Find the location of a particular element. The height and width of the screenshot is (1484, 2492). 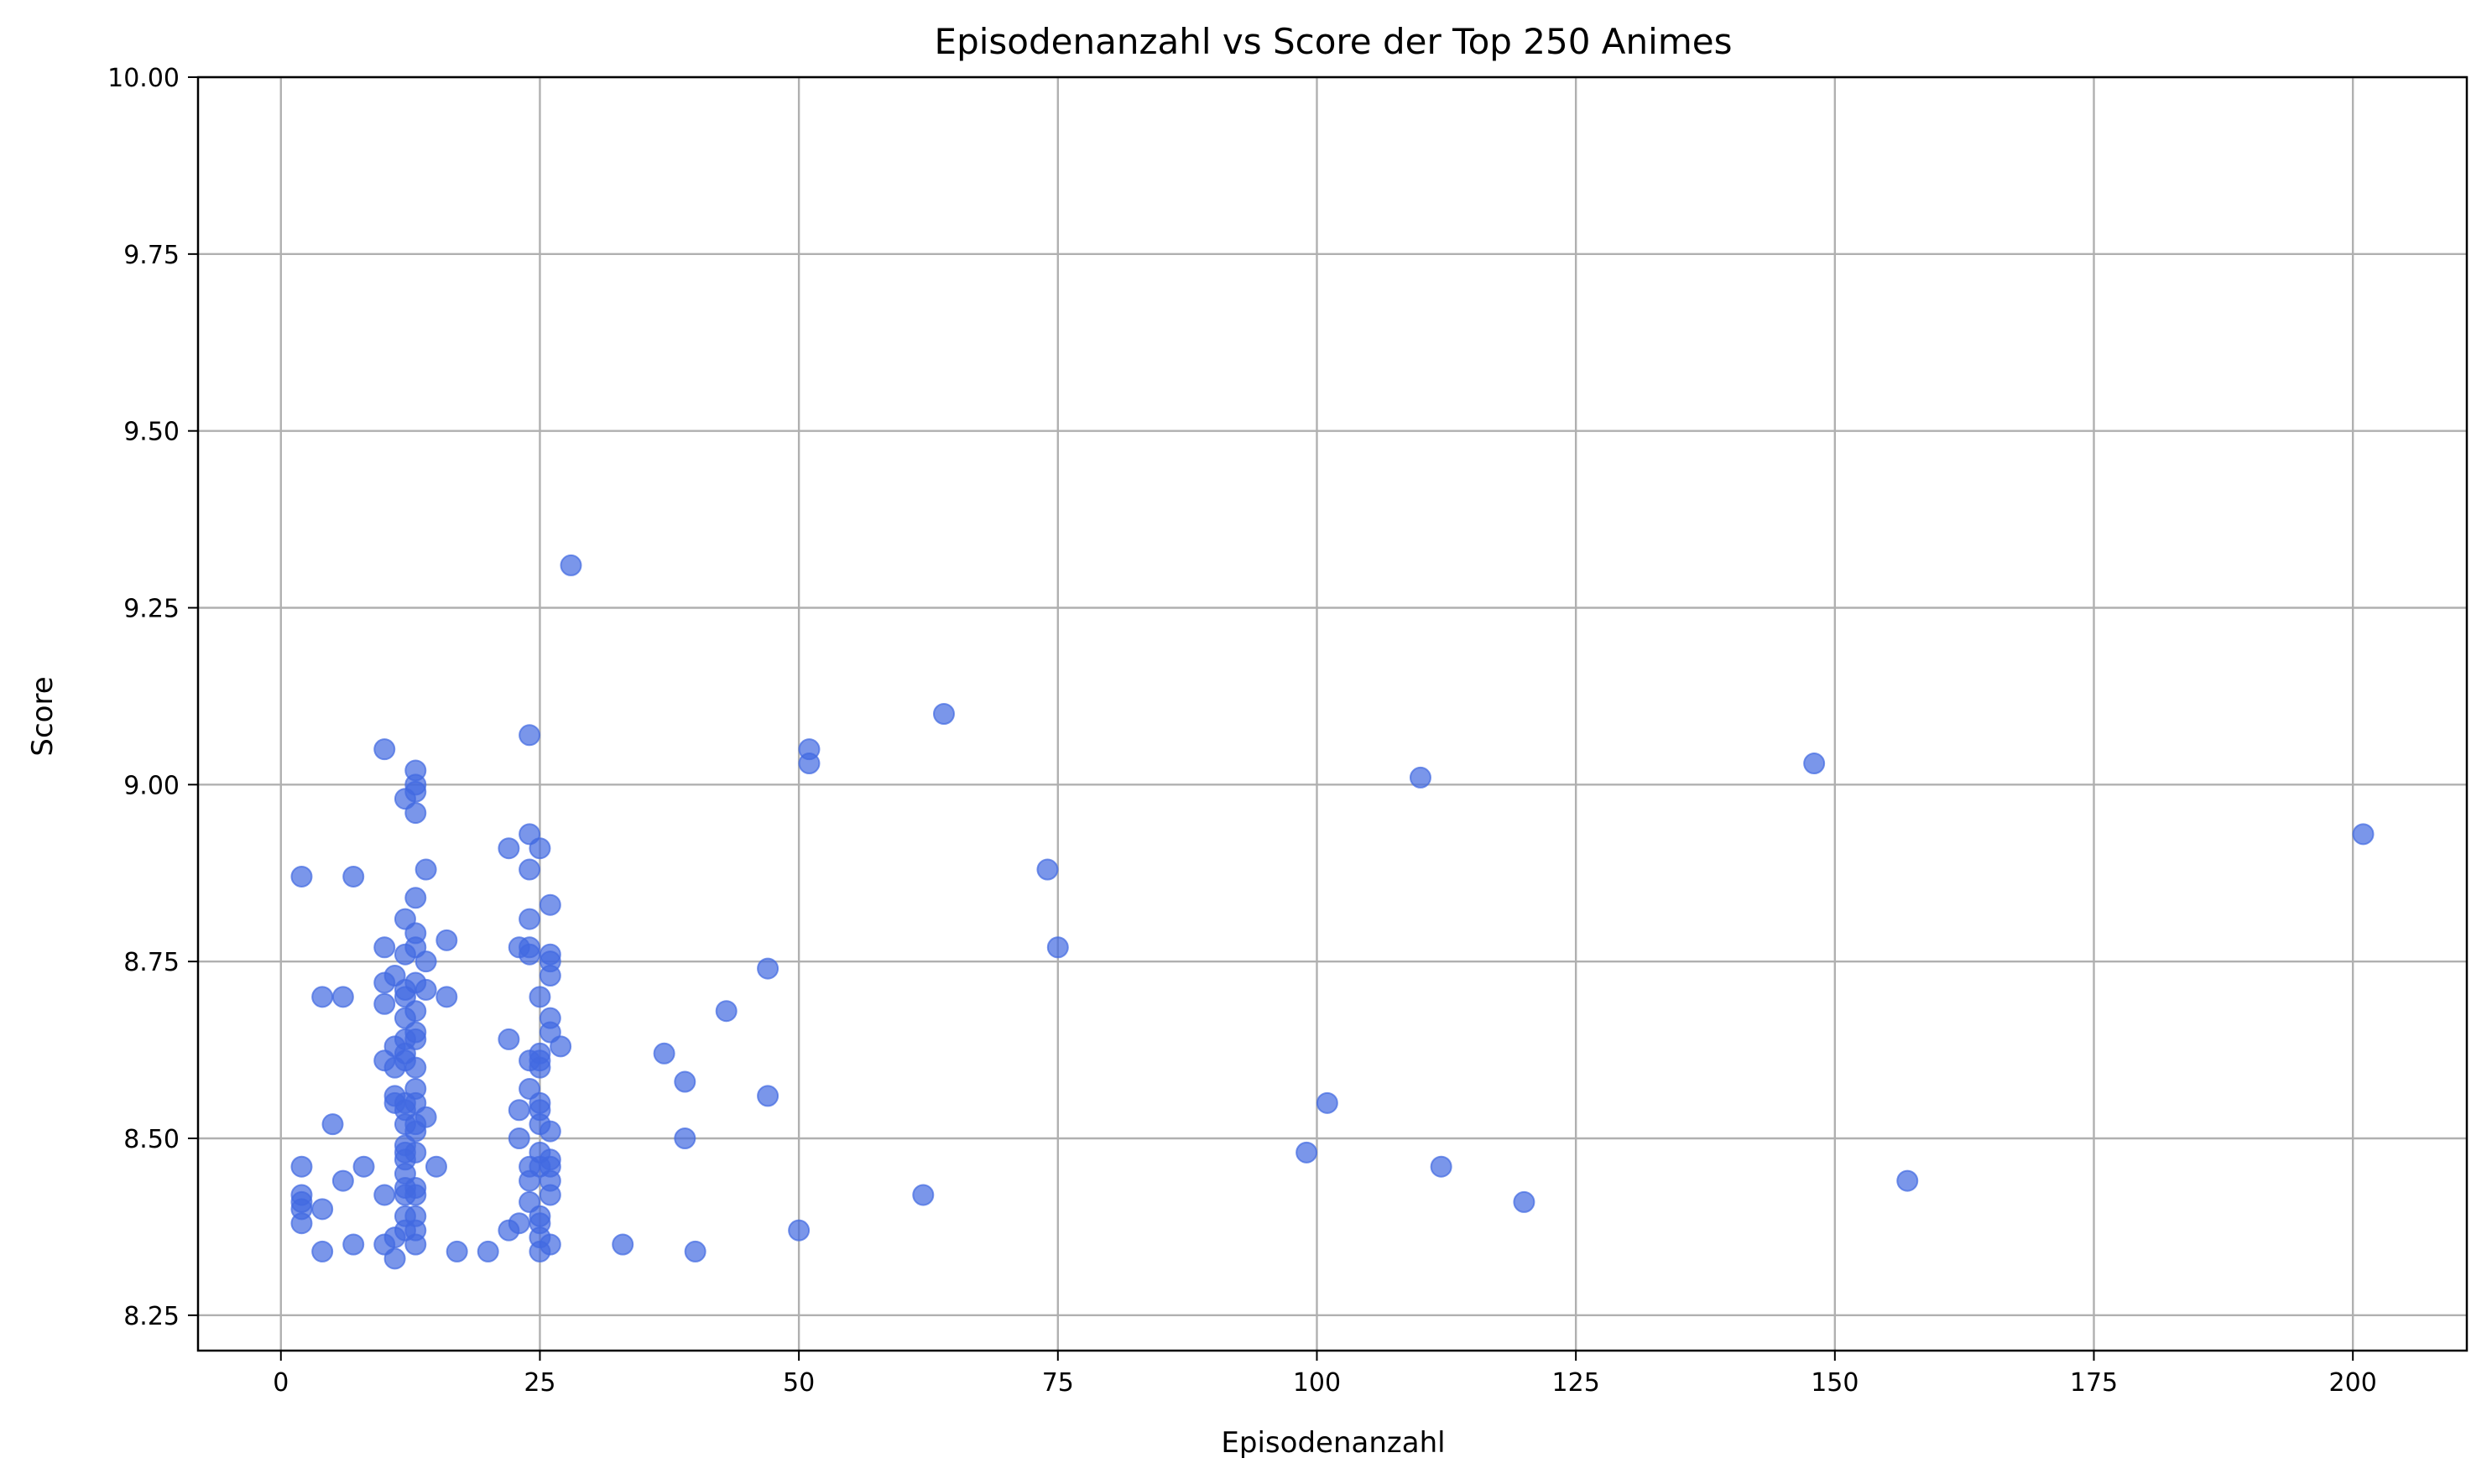

y-tick-label: 8.75 is located at coordinates (151, 963).